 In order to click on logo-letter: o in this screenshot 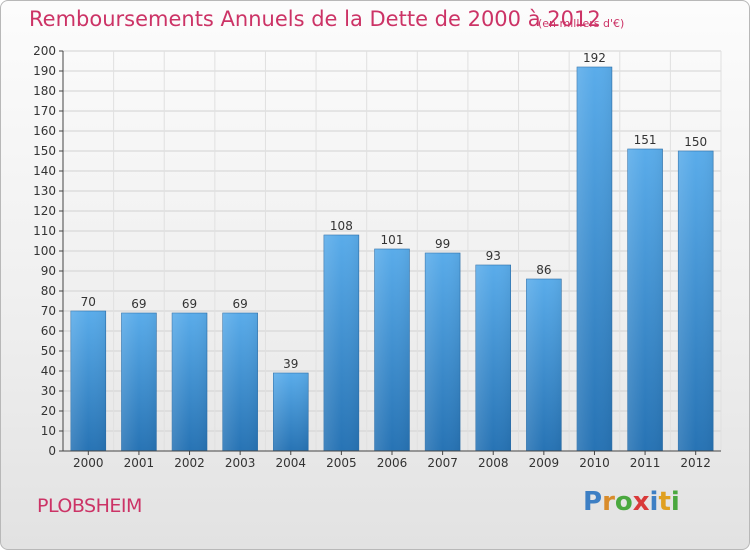, I will do `click(623, 502)`.